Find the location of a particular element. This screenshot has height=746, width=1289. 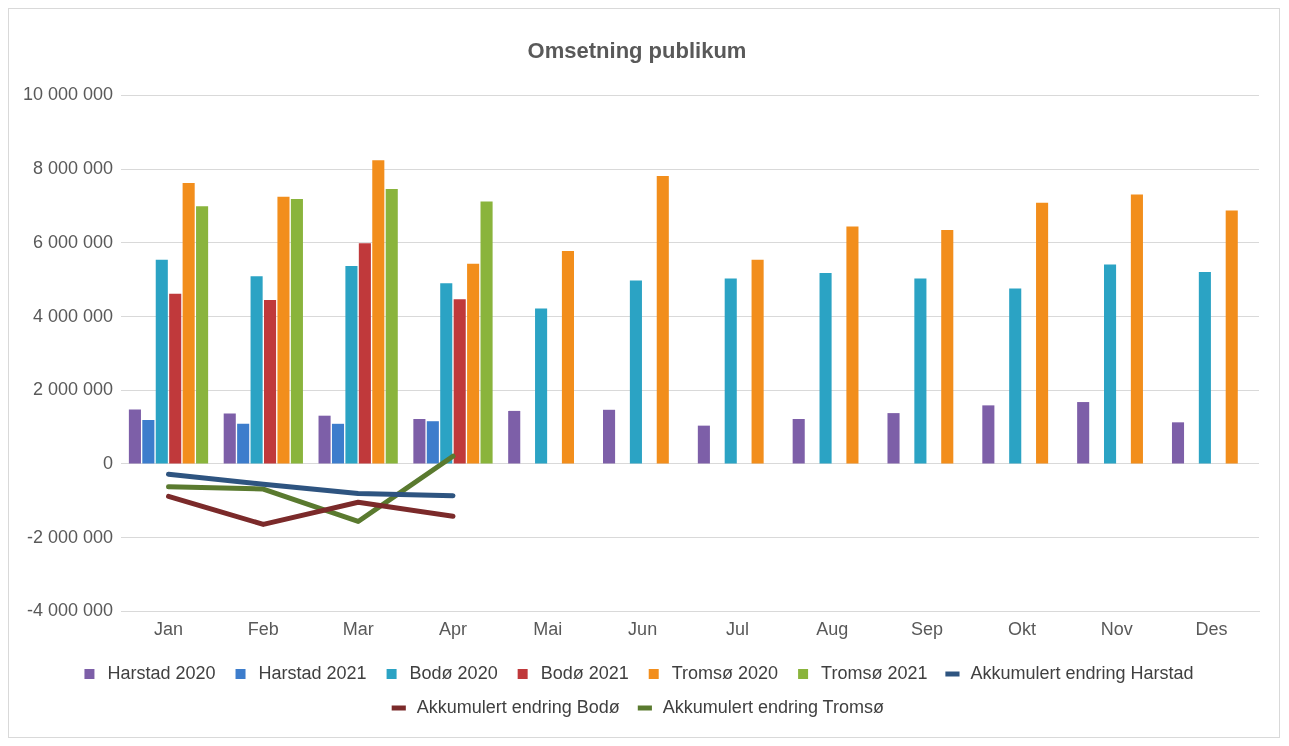

x-tick-label: Mar is located at coordinates (358, 629).